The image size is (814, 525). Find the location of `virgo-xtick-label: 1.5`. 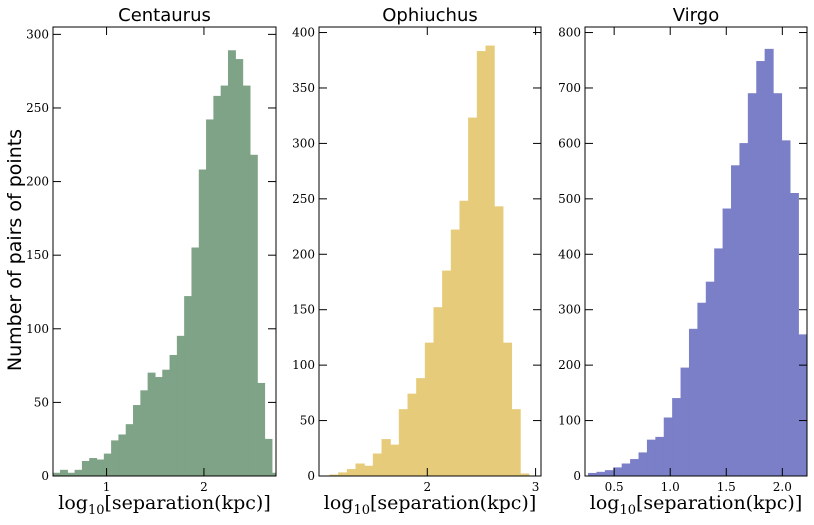

virgo-xtick-label: 1.5 is located at coordinates (726, 487).